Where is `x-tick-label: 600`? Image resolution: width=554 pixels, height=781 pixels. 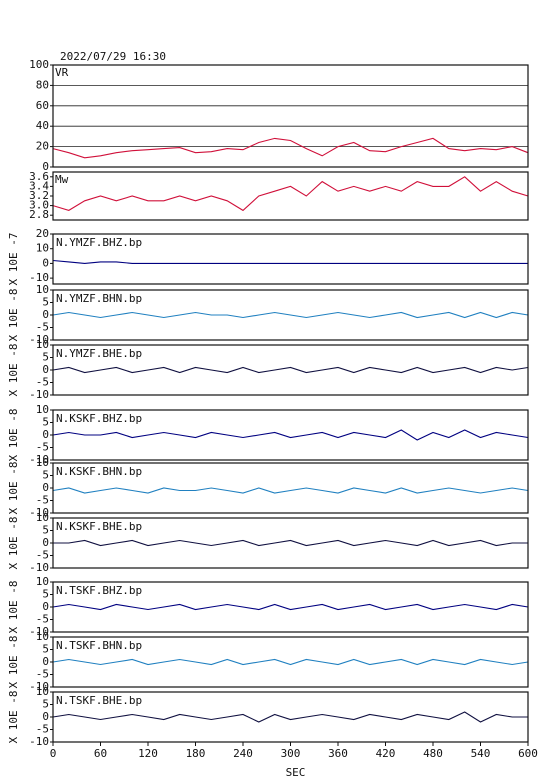
x-tick-label: 600 is located at coordinates (528, 753).